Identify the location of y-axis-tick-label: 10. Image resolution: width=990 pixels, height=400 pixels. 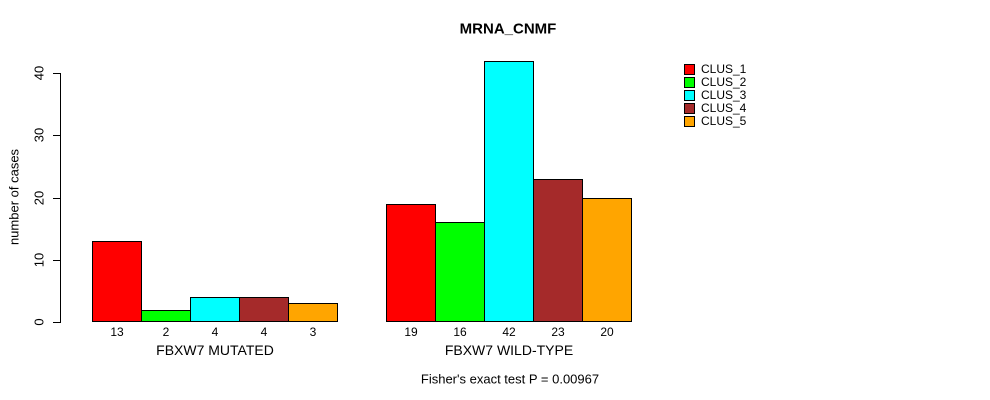
(39, 259).